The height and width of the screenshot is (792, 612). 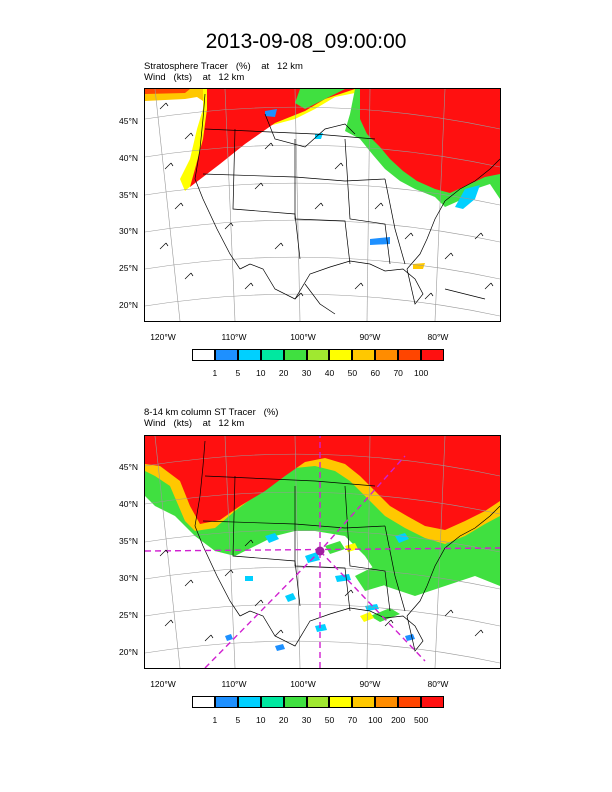 I want to click on panel-2-subtitle-tracer: 8-14 km column ST Tracer (%), so click(x=211, y=412).